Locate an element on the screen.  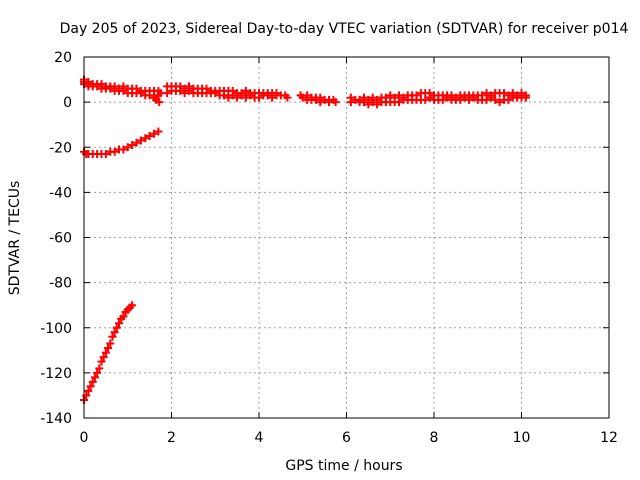
x-tick-label-4: 8 is located at coordinates (434, 438).